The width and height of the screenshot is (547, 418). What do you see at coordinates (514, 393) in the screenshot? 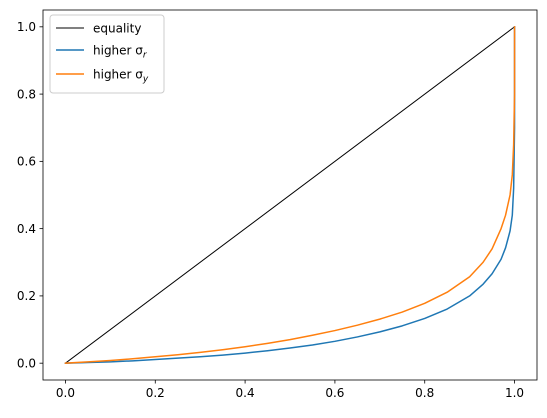
I see `x-tick-label: 1.0` at bounding box center [514, 393].